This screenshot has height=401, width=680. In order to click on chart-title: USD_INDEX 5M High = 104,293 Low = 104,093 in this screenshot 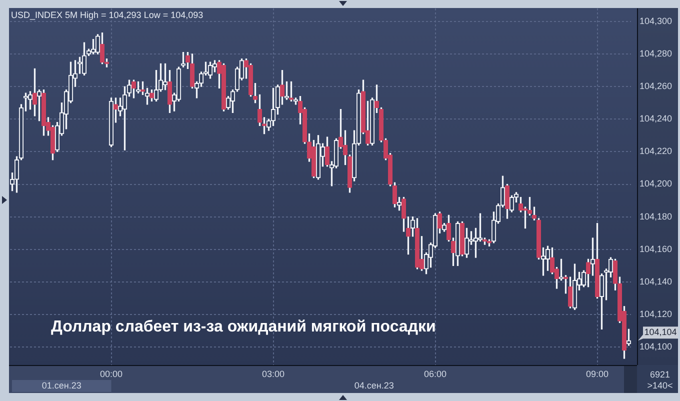, I will do `click(107, 15)`.